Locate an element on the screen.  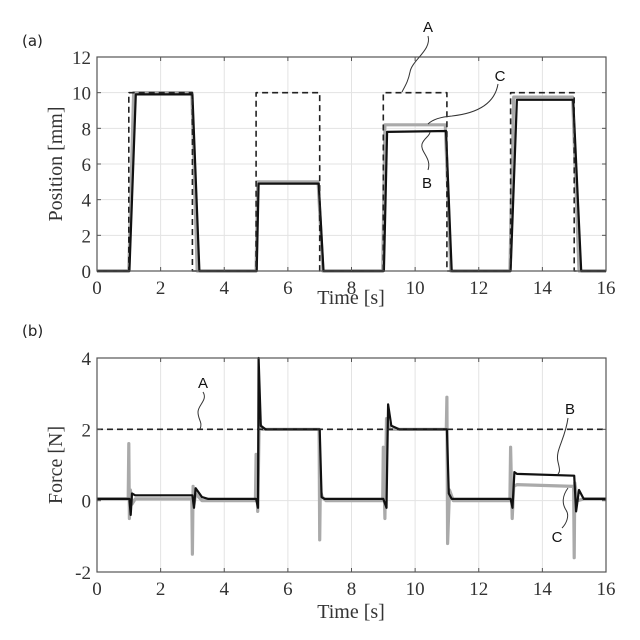
panel-b-label: (b) is located at coordinates (32, 331).